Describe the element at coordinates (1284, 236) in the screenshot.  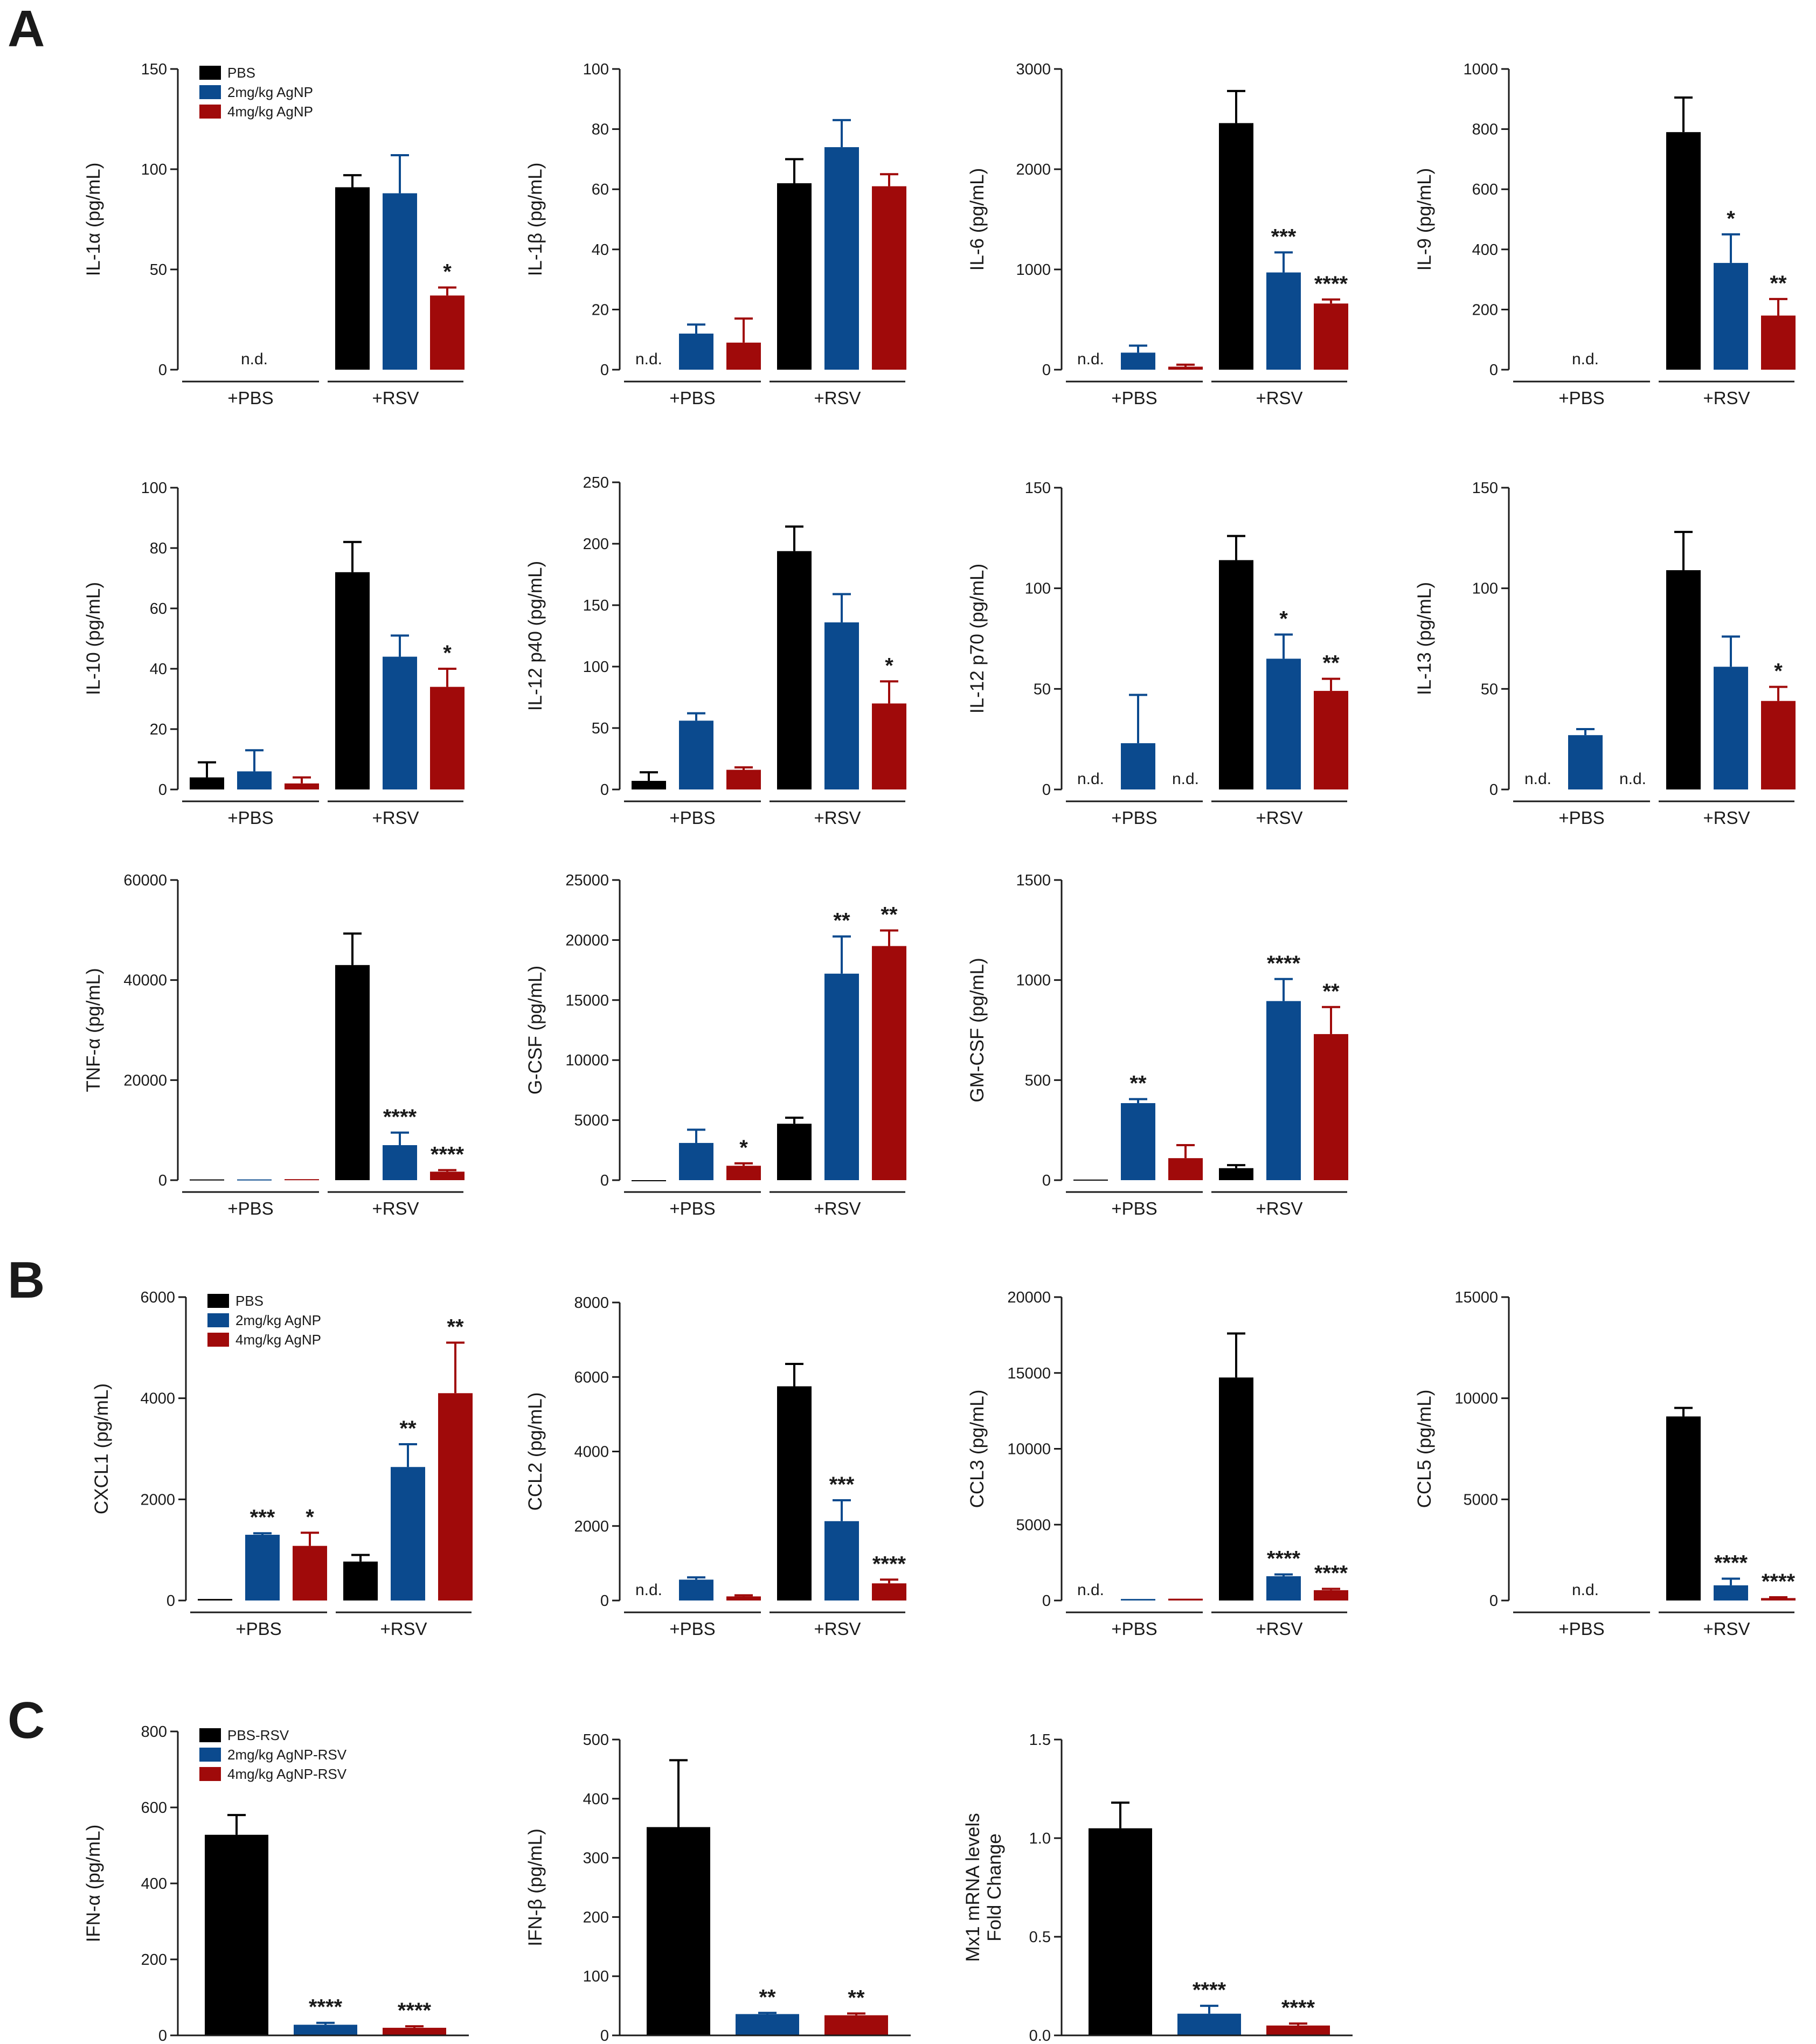
I see `significance-label: ***` at that location.